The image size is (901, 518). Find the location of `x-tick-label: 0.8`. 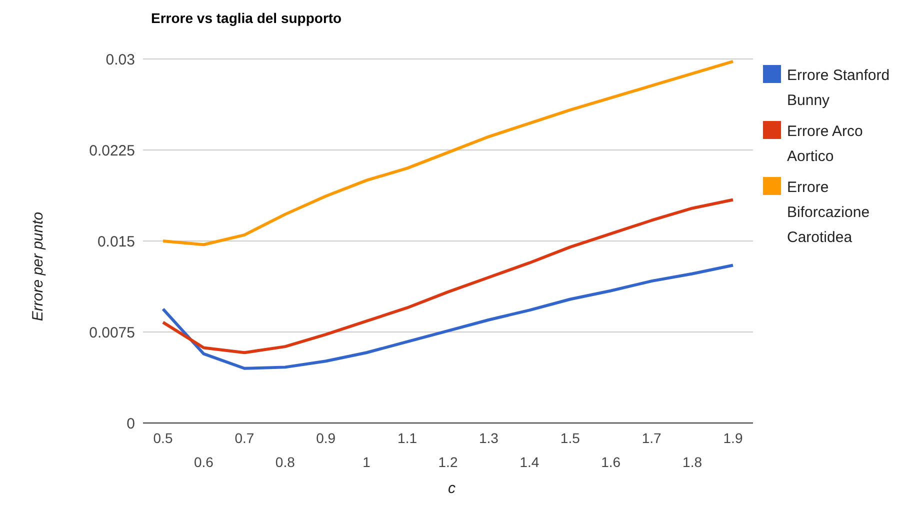

x-tick-label: 0.8 is located at coordinates (285, 462).